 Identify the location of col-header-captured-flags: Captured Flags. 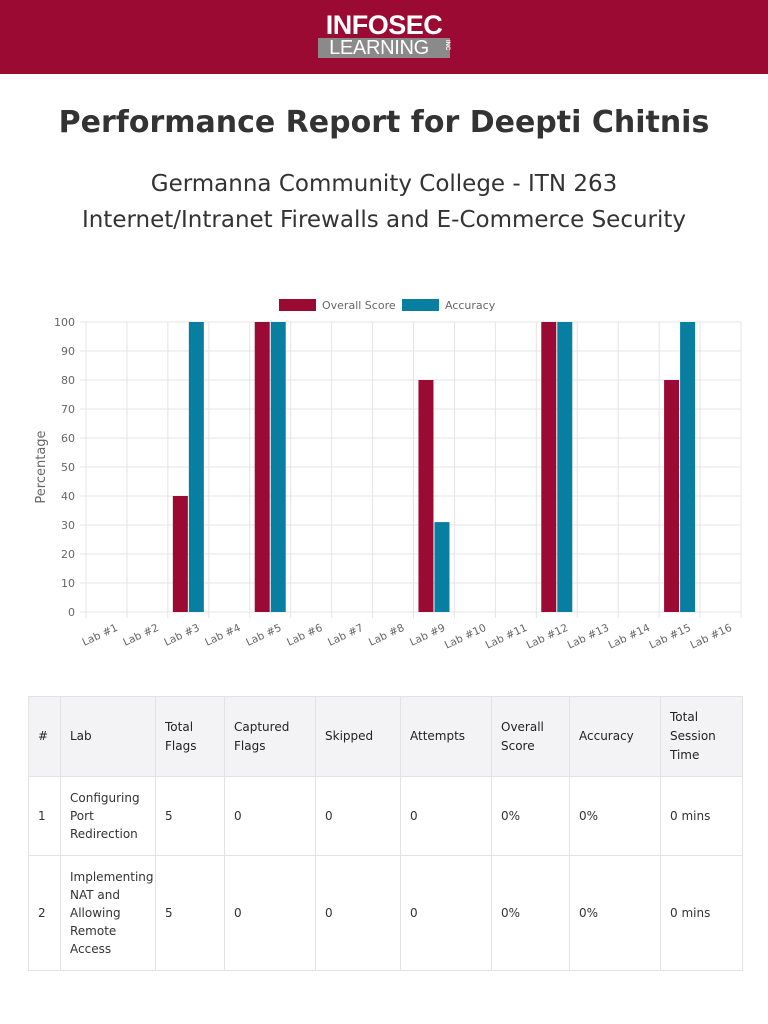
(270, 736).